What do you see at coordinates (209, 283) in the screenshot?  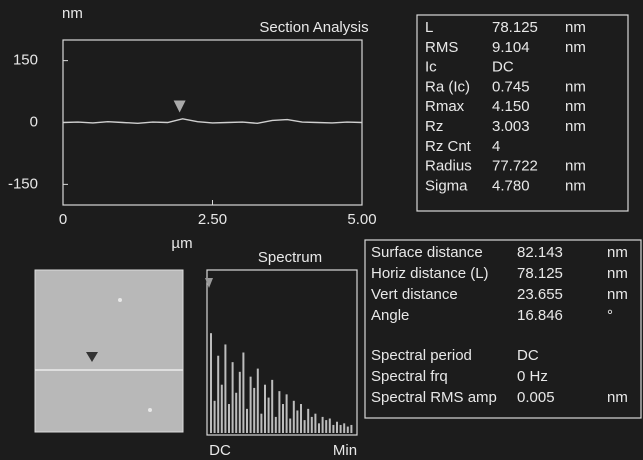 I see `spectrum-cursor` at bounding box center [209, 283].